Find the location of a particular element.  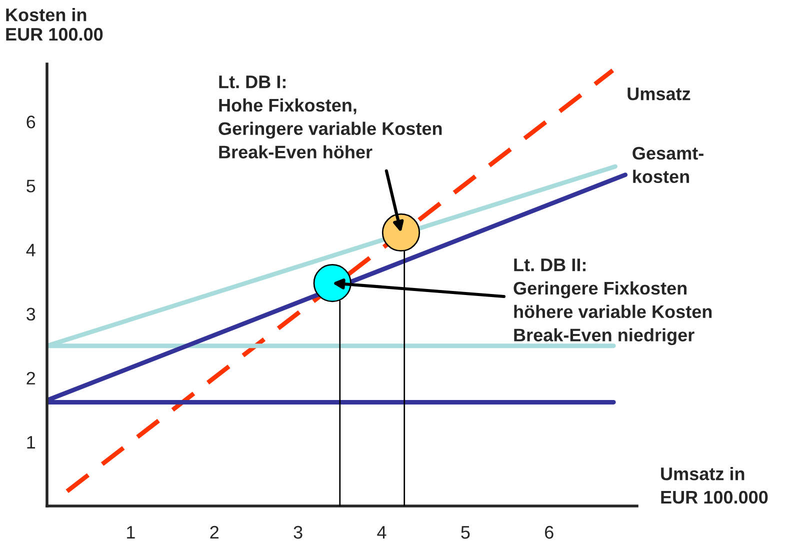

y-tick-label: 5 is located at coordinates (31, 186).